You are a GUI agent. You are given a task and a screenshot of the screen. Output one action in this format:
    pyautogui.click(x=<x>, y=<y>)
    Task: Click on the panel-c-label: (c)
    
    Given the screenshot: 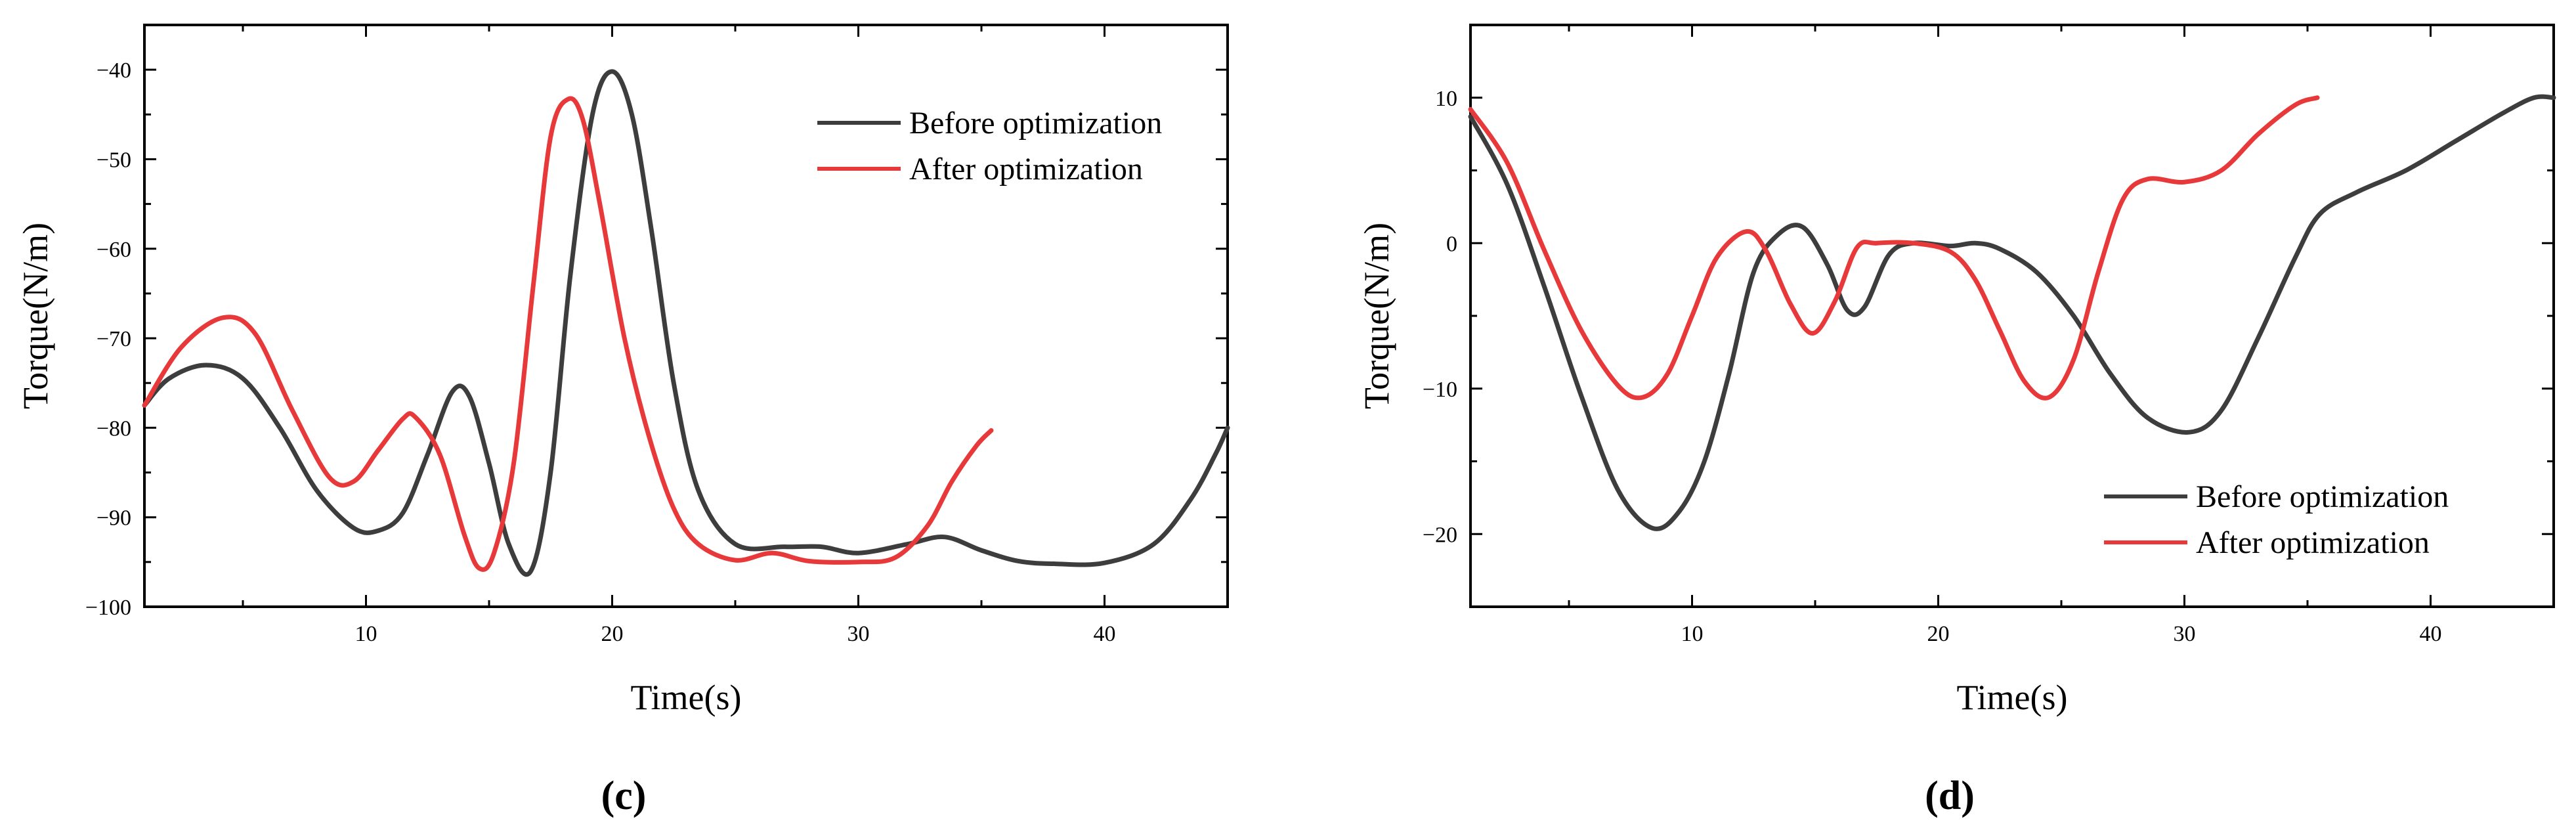 What is the action you would take?
    pyautogui.click(x=624, y=796)
    